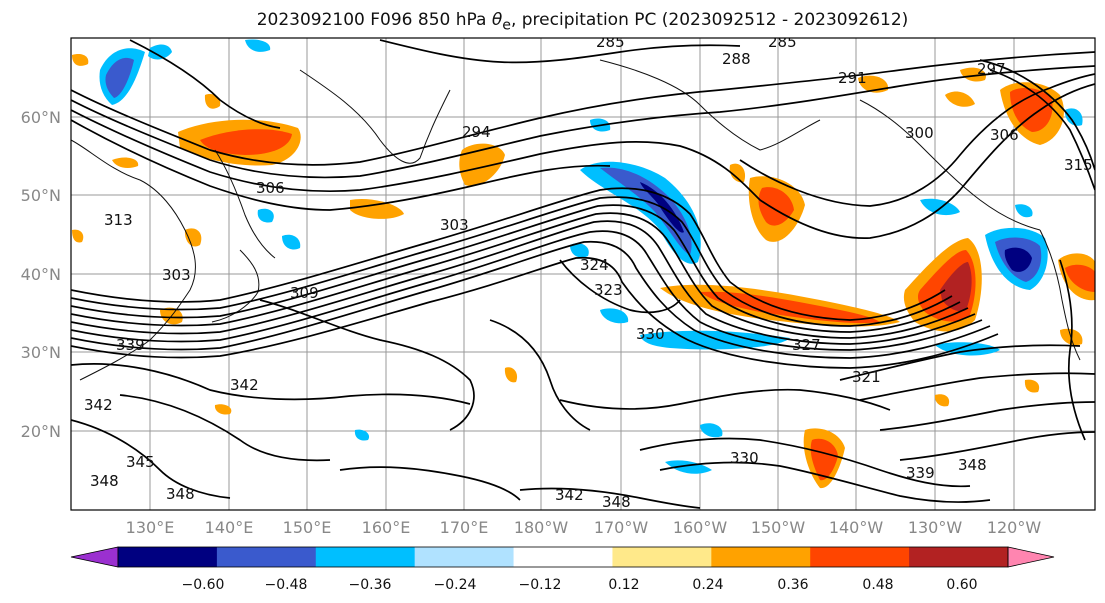 The image size is (1105, 603). Describe the element at coordinates (806, 345) in the screenshot. I see `contour-label: 327` at that location.